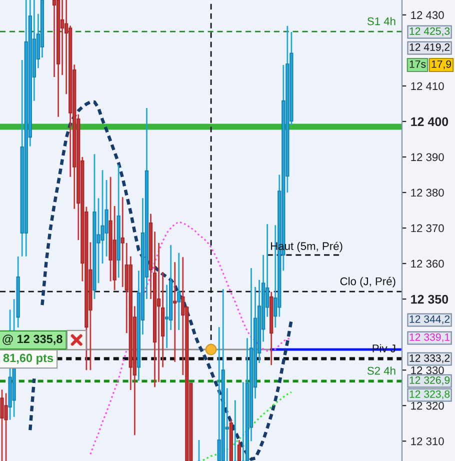 The image size is (455, 461). I want to click on y-tick-label: 12 380, so click(427, 192).